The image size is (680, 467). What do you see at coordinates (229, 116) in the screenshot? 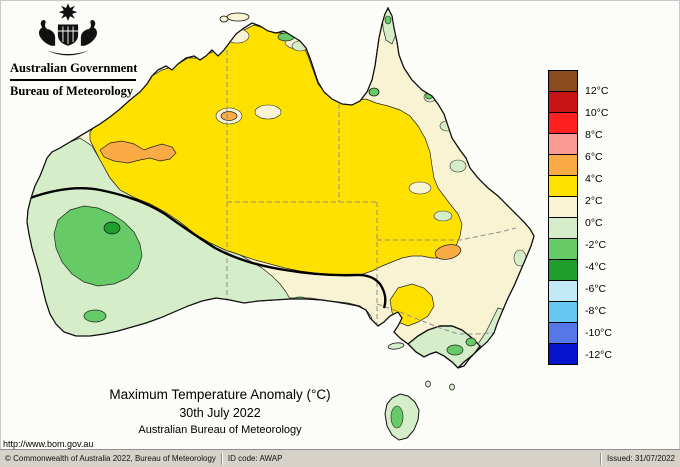
I see `orange-blob-nt` at bounding box center [229, 116].